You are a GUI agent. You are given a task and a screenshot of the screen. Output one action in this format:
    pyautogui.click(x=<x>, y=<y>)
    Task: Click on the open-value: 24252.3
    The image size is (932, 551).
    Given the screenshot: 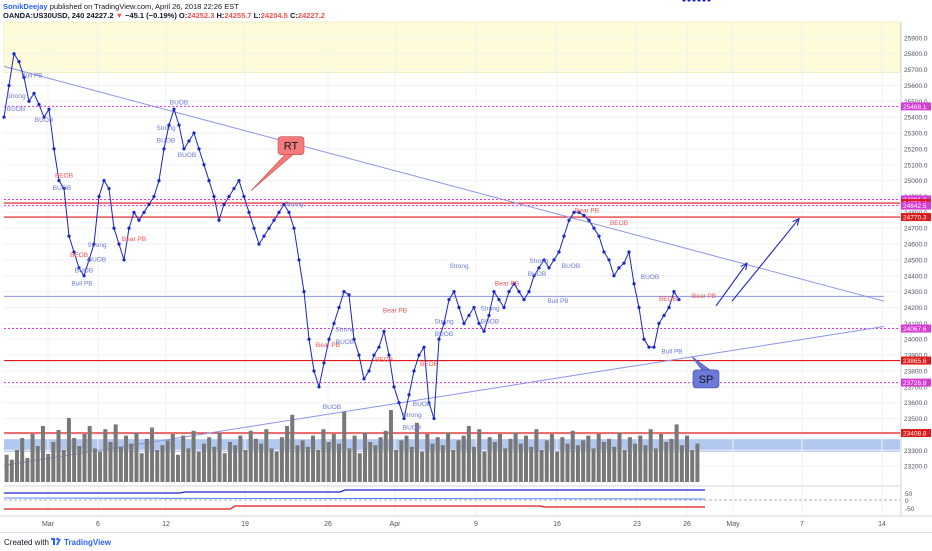 What is the action you would take?
    pyautogui.click(x=201, y=15)
    